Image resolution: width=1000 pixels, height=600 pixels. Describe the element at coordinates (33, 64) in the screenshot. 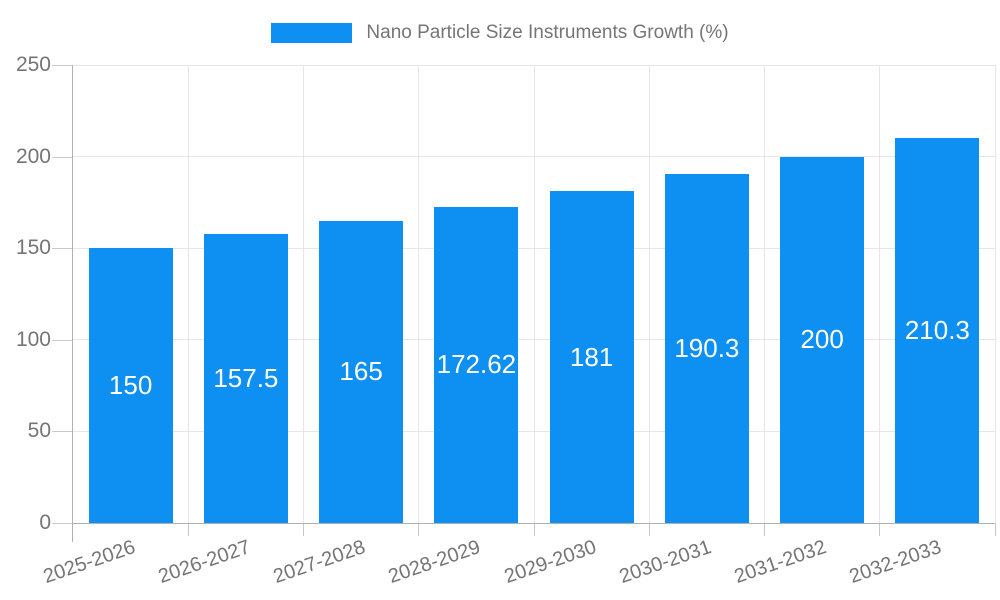

I see `y-axis-label: 250` at that location.